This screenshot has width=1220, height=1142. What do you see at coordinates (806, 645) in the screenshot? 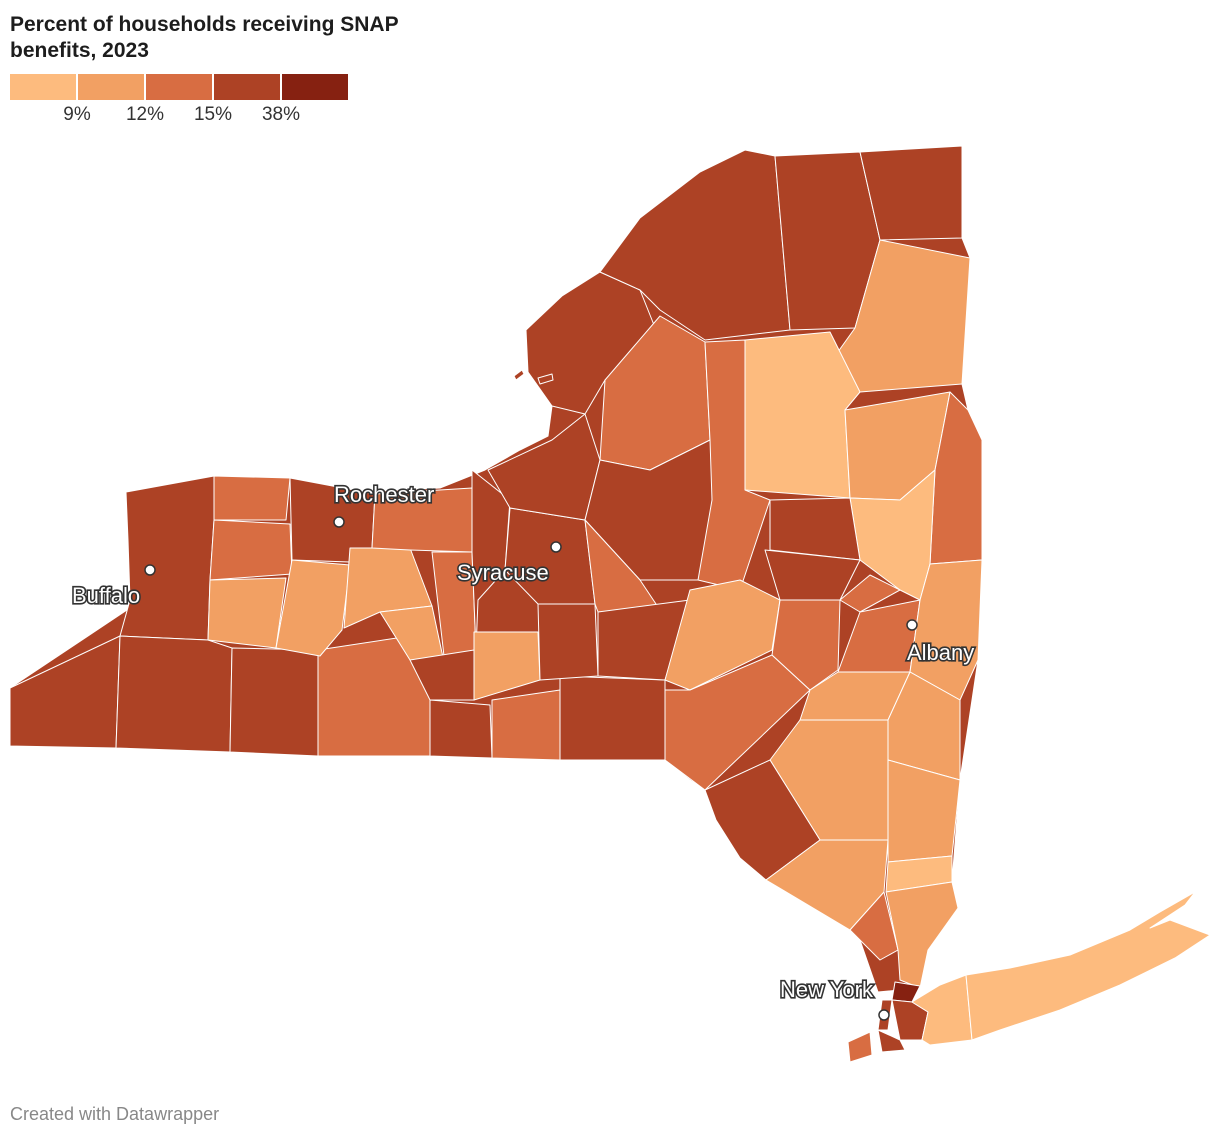
I see `county-schoharie` at bounding box center [806, 645].